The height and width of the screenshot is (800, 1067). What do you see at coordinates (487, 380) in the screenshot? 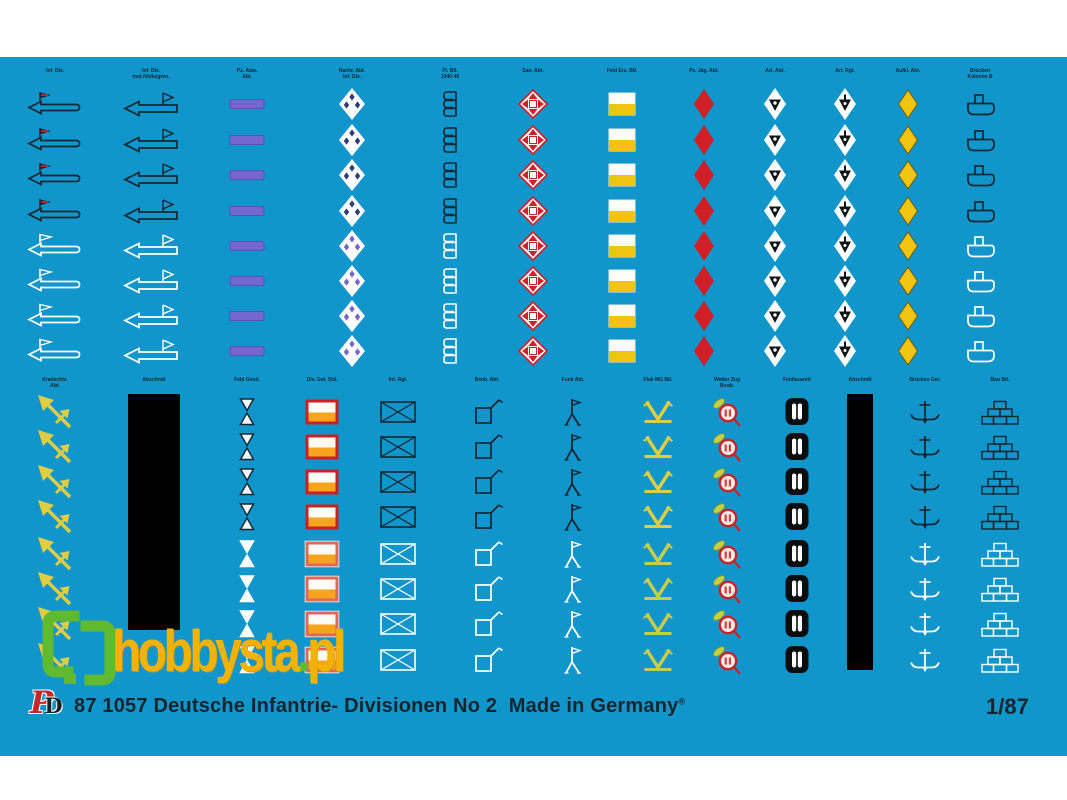
I see `antenna-box-header: Beob. Abt.` at bounding box center [487, 380].